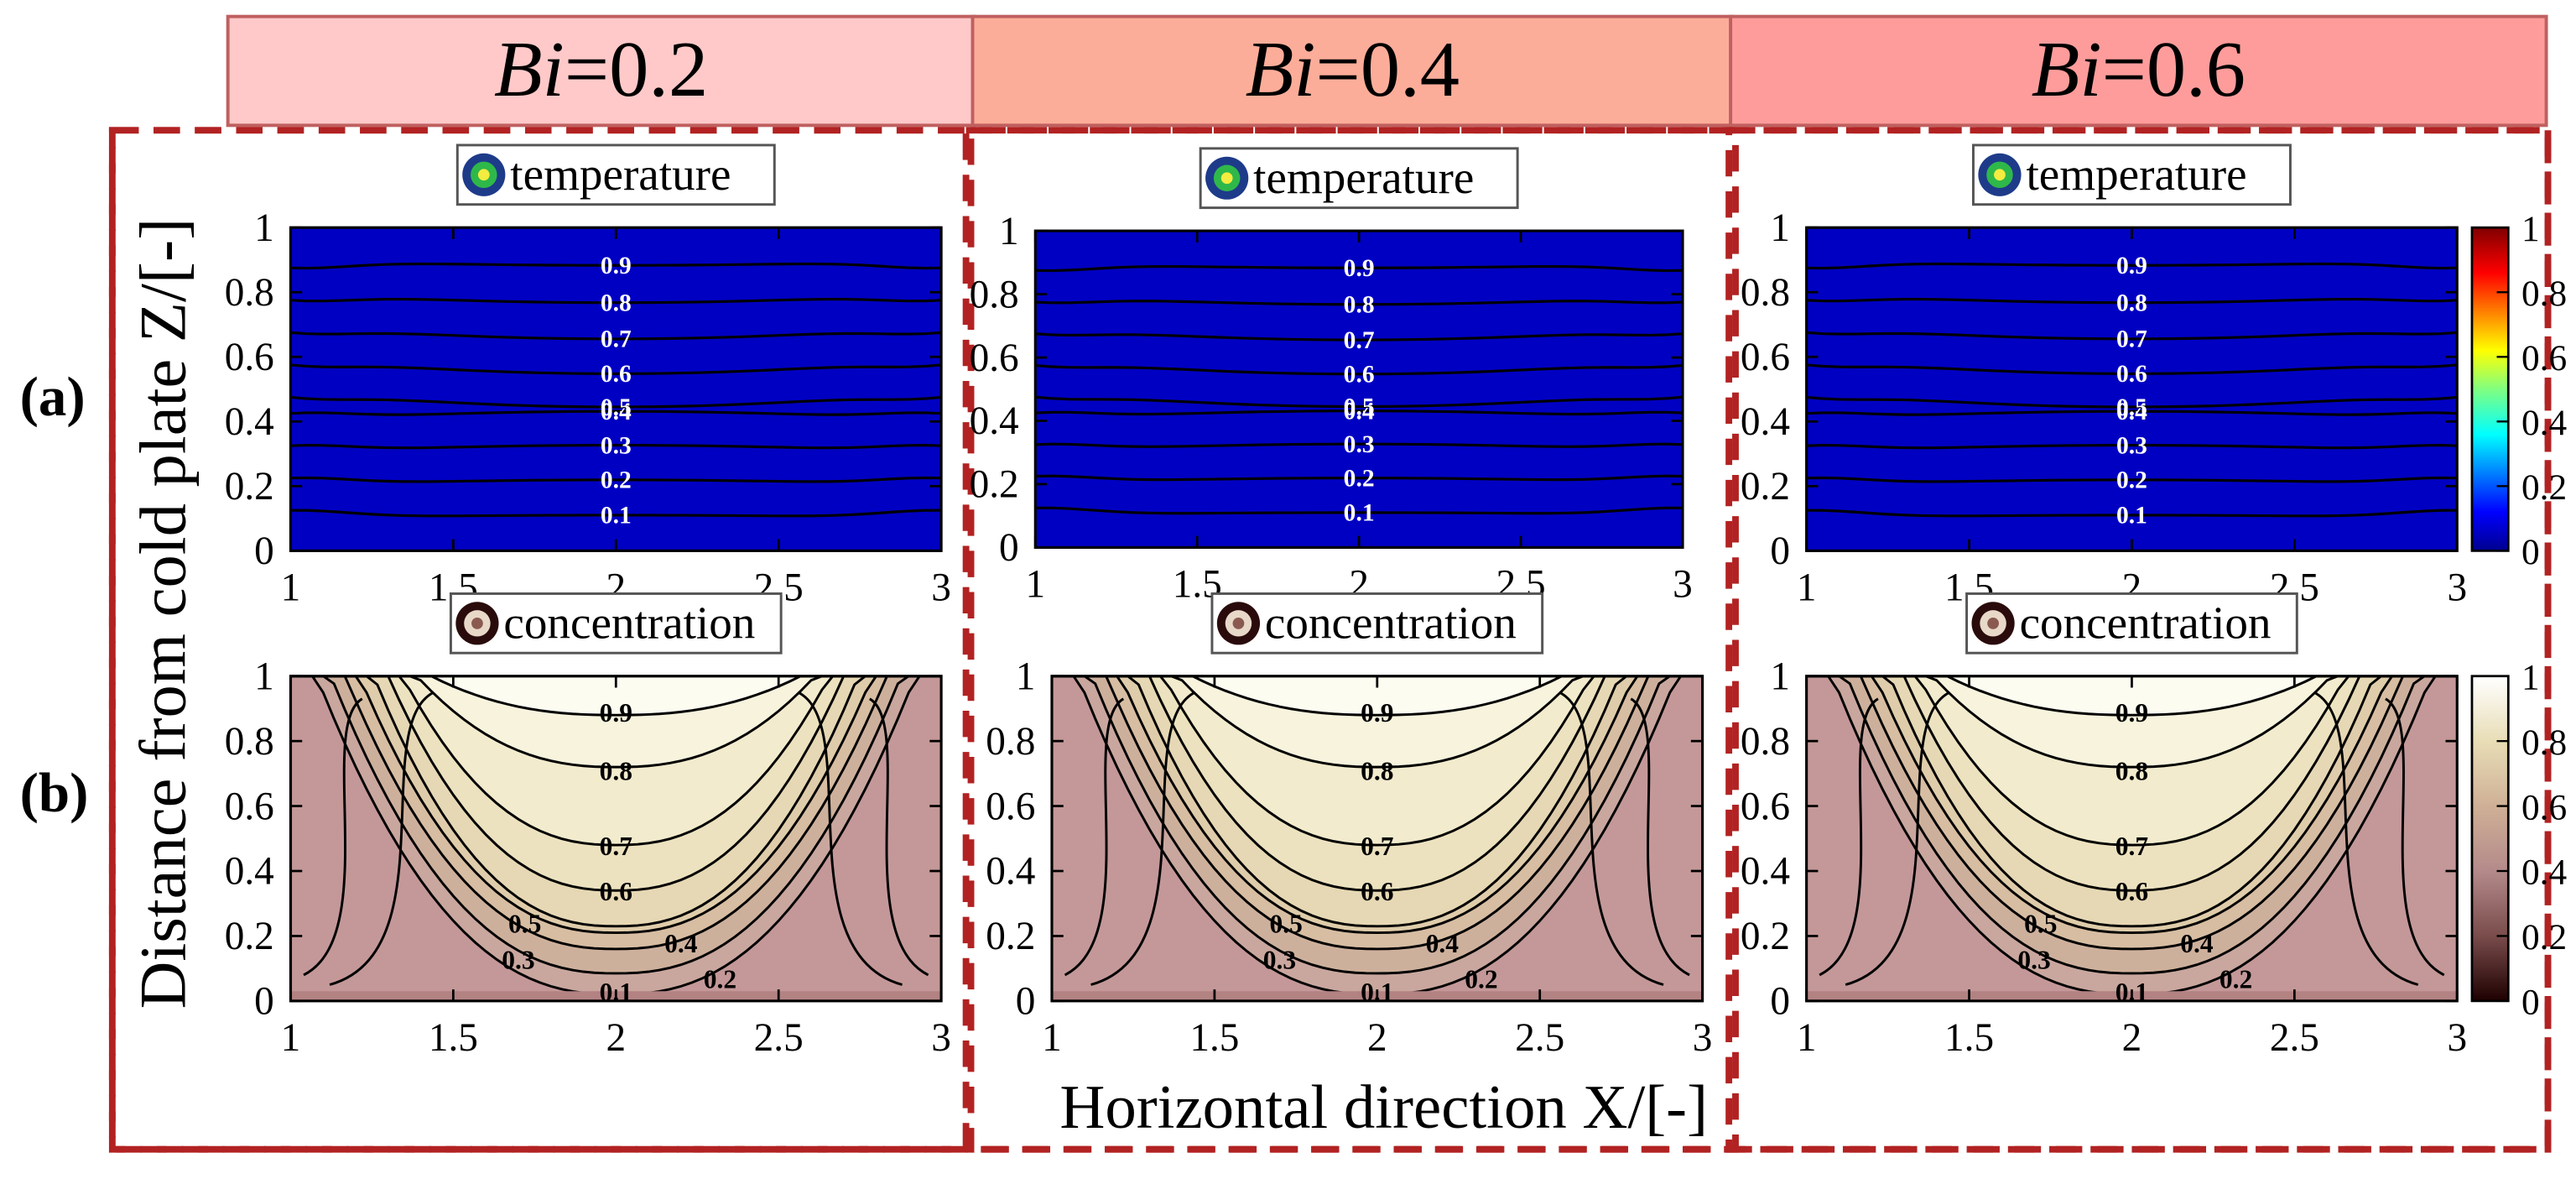 The image size is (2576, 1184). I want to click on bi-symbol: Bi, so click(2067, 69).